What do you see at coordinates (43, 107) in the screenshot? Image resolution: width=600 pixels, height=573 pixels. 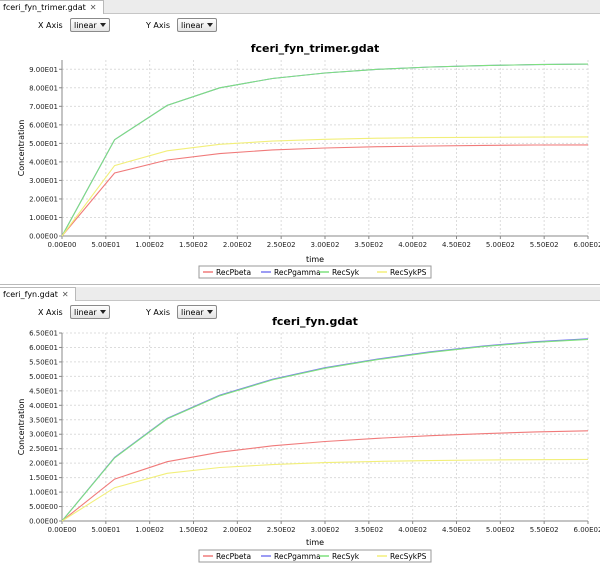 I see `y-tick-label: 7.00E01` at bounding box center [43, 107].